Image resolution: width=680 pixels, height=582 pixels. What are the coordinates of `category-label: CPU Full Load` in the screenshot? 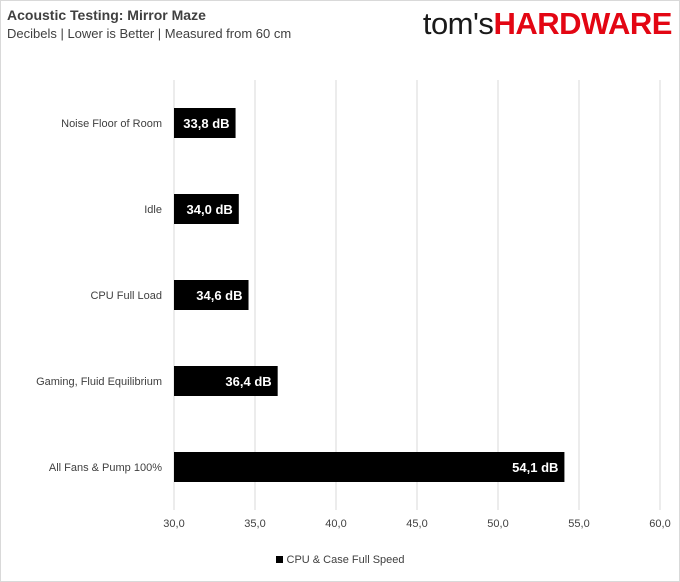 It's located at (126, 296).